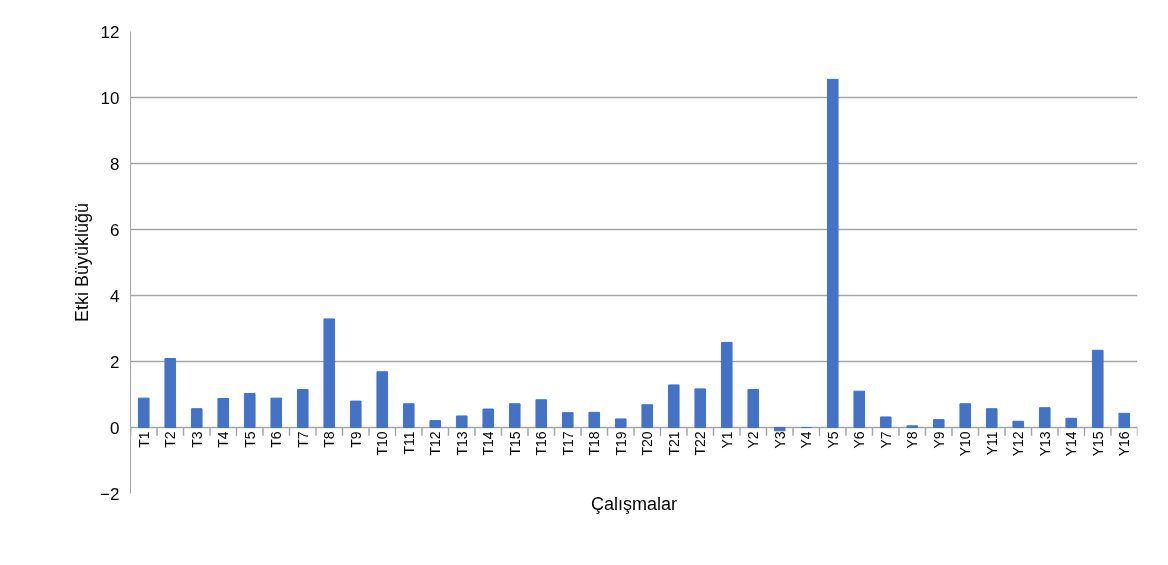 This screenshot has width=1168, height=565. I want to click on x-tick-label: Y14, so click(1071, 444).